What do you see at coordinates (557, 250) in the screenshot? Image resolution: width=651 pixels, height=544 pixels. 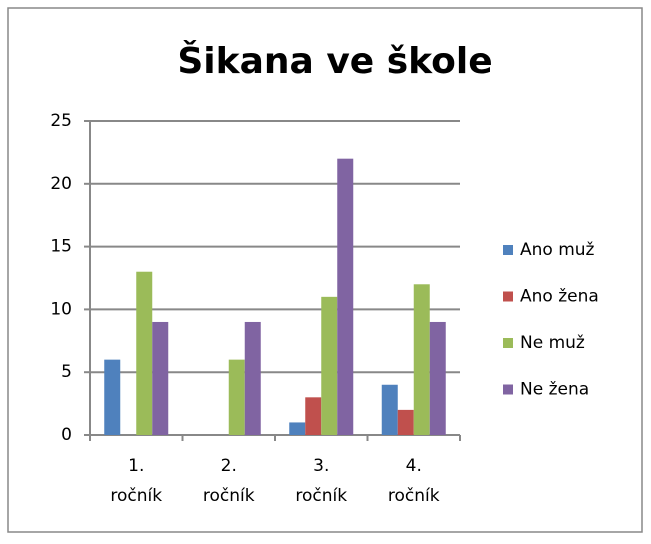 I see `legend-label: Ano muž` at bounding box center [557, 250].